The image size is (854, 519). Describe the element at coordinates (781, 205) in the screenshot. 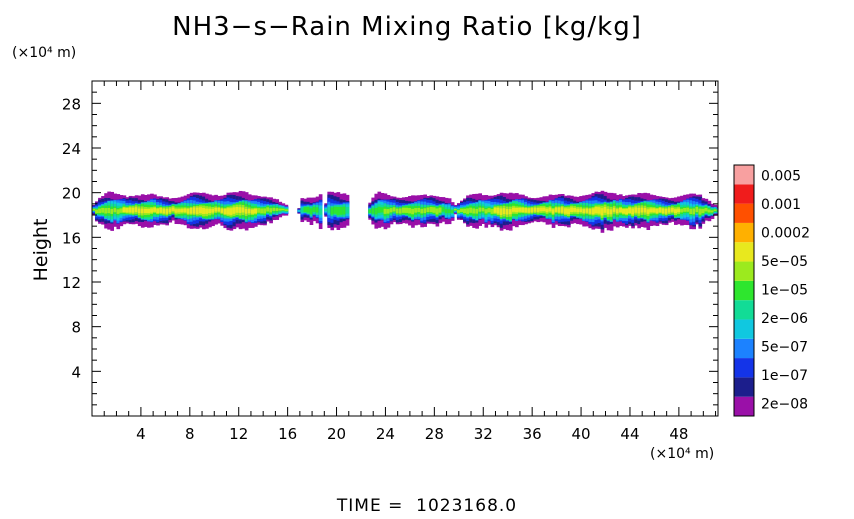

I see `legend-label: 0.001` at that location.